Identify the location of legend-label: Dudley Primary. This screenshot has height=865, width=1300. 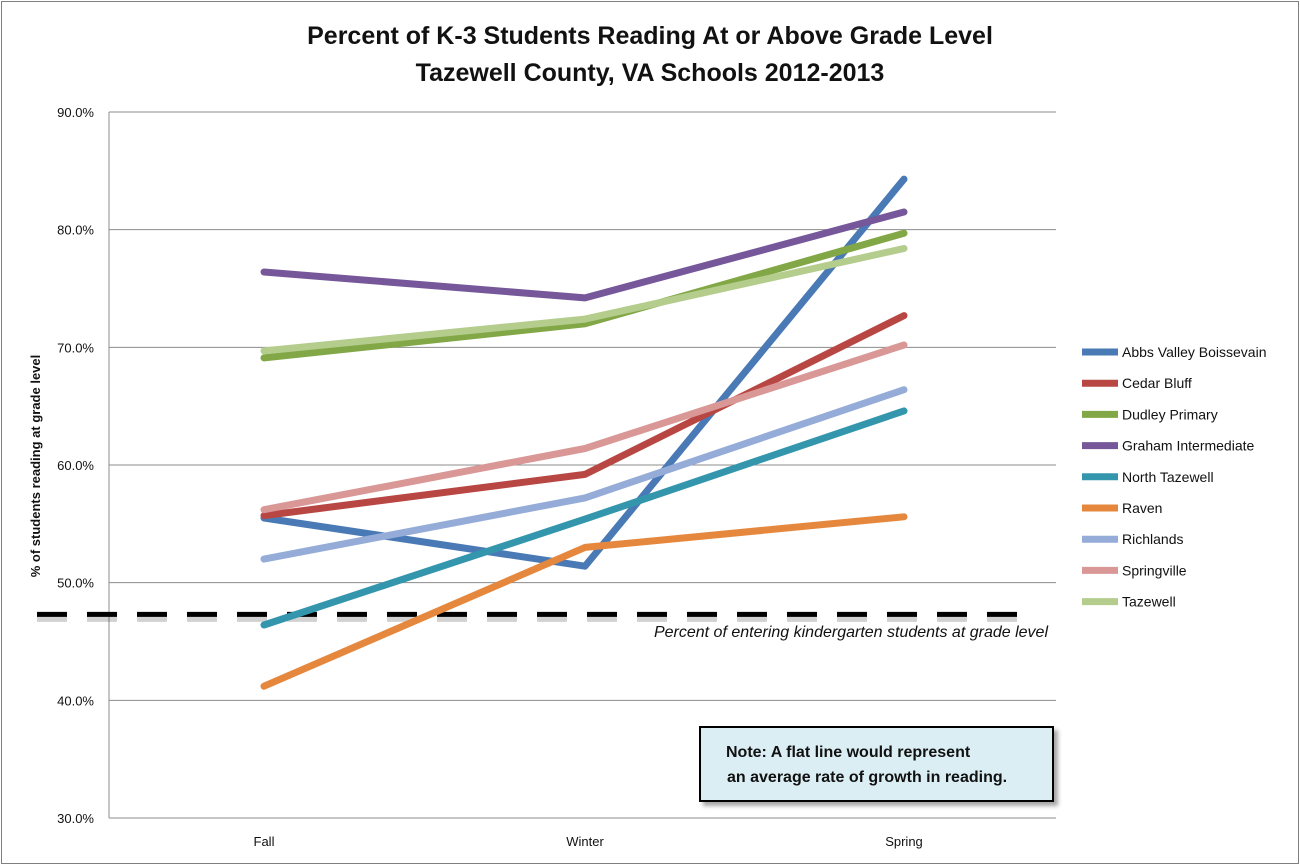
(1170, 414).